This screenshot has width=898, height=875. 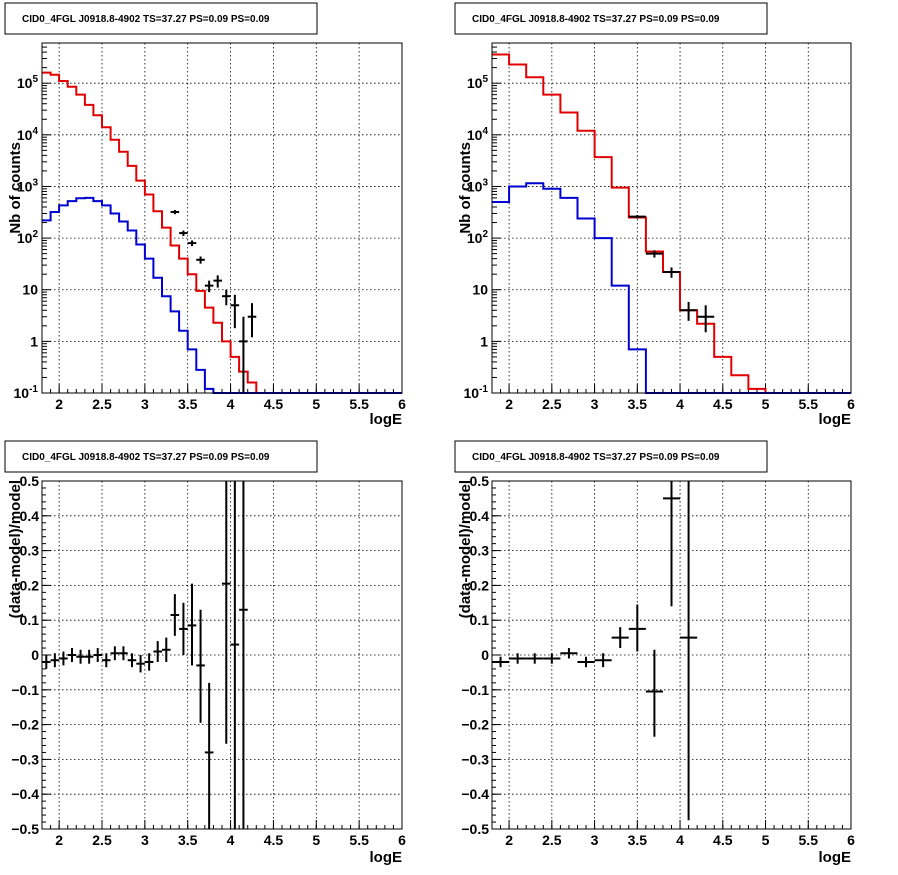 What do you see at coordinates (485, 655) in the screenshot?
I see `y-tick-label: 0` at bounding box center [485, 655].